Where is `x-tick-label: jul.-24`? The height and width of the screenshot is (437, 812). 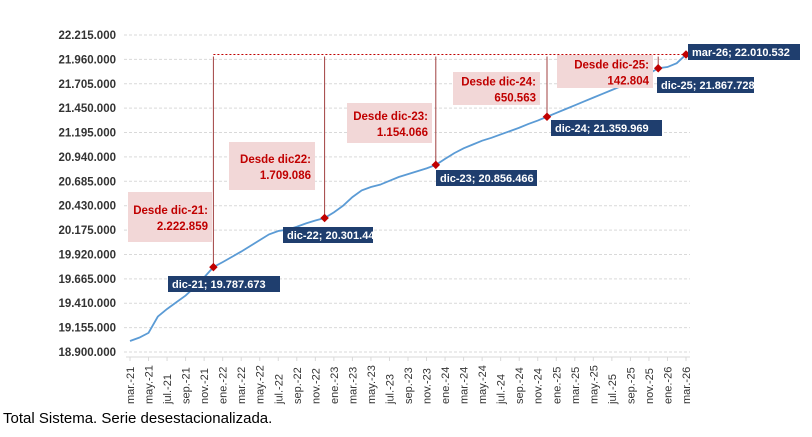 x-tick-label: jul.-24 is located at coordinates (502, 389).